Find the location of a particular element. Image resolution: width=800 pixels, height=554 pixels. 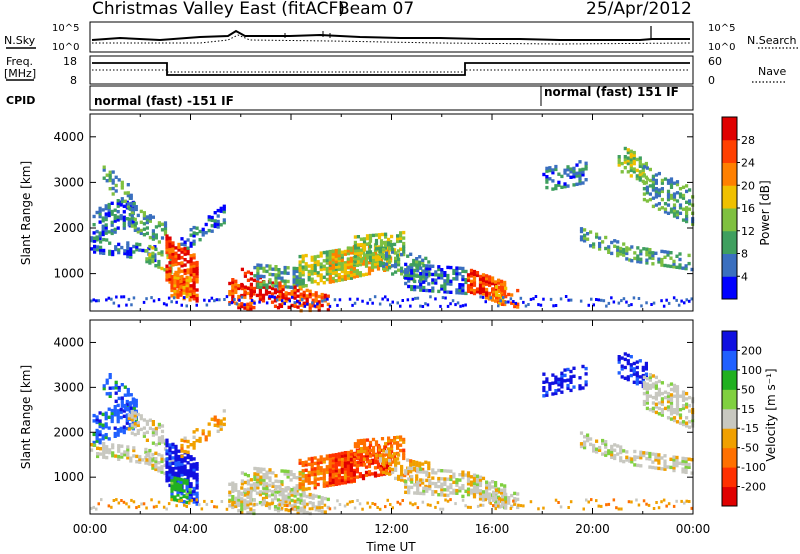

velocity-colorbar-label: Velocity [m s⁻¹] is located at coordinates (771, 414).